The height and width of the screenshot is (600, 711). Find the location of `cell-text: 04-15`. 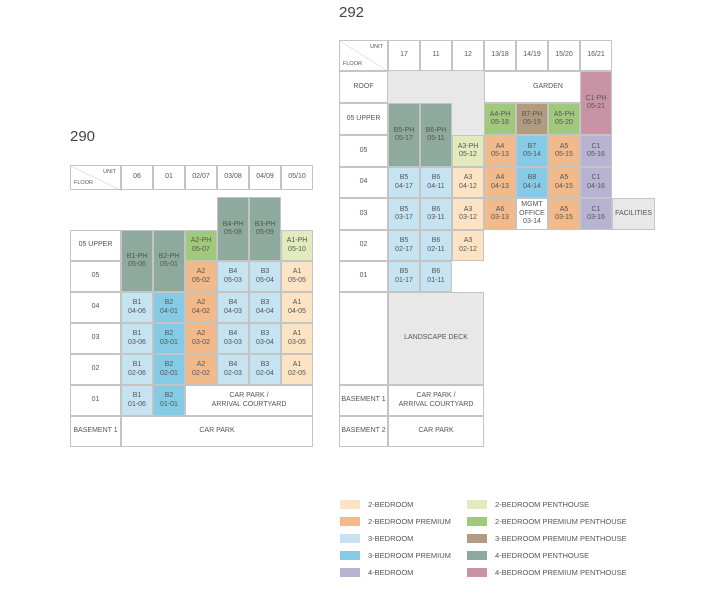

cell-text: 04-15 is located at coordinates (564, 186).